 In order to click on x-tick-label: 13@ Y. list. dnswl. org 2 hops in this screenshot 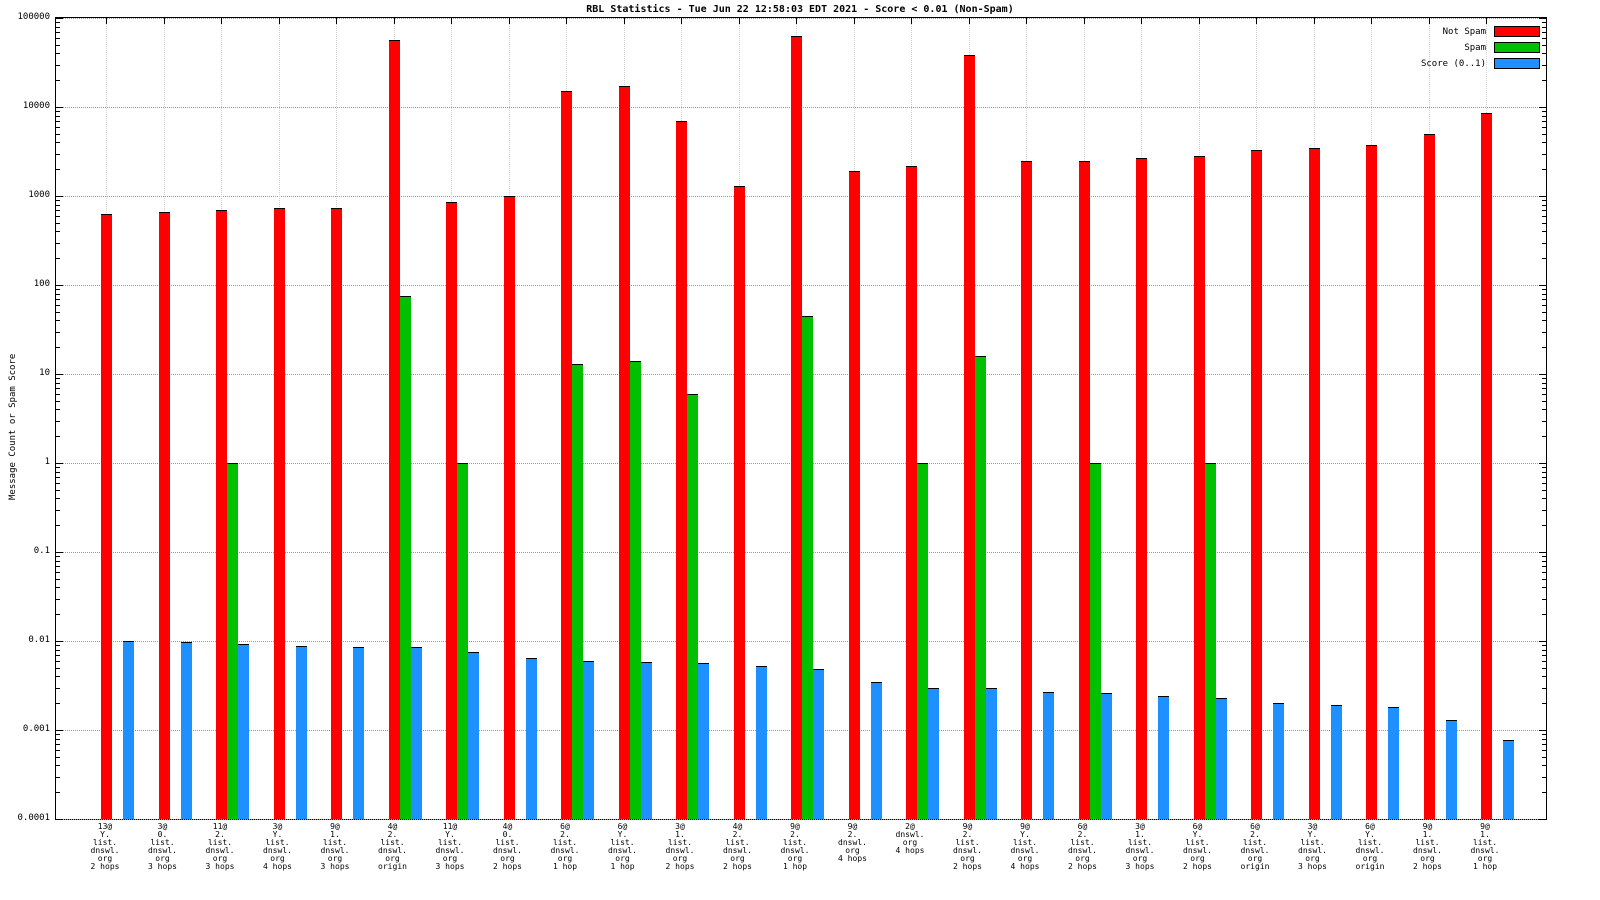, I will do `click(105, 846)`.